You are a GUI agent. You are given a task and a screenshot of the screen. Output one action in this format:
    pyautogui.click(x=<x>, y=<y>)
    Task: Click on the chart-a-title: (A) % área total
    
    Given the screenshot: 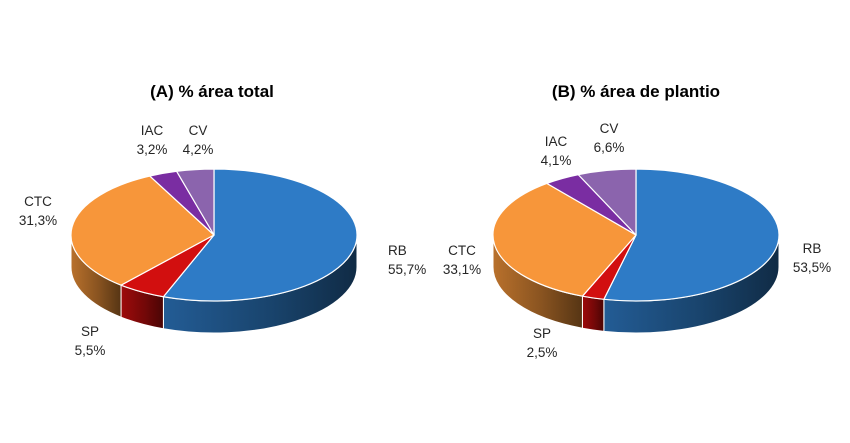 What is the action you would take?
    pyautogui.click(x=212, y=91)
    